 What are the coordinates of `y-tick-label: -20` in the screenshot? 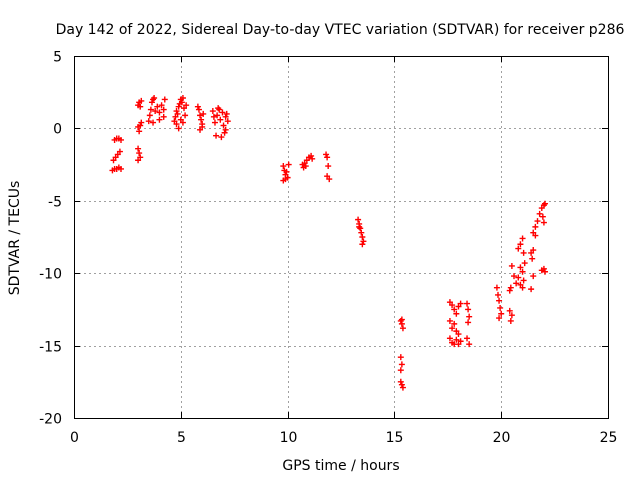 It's located at (50, 420).